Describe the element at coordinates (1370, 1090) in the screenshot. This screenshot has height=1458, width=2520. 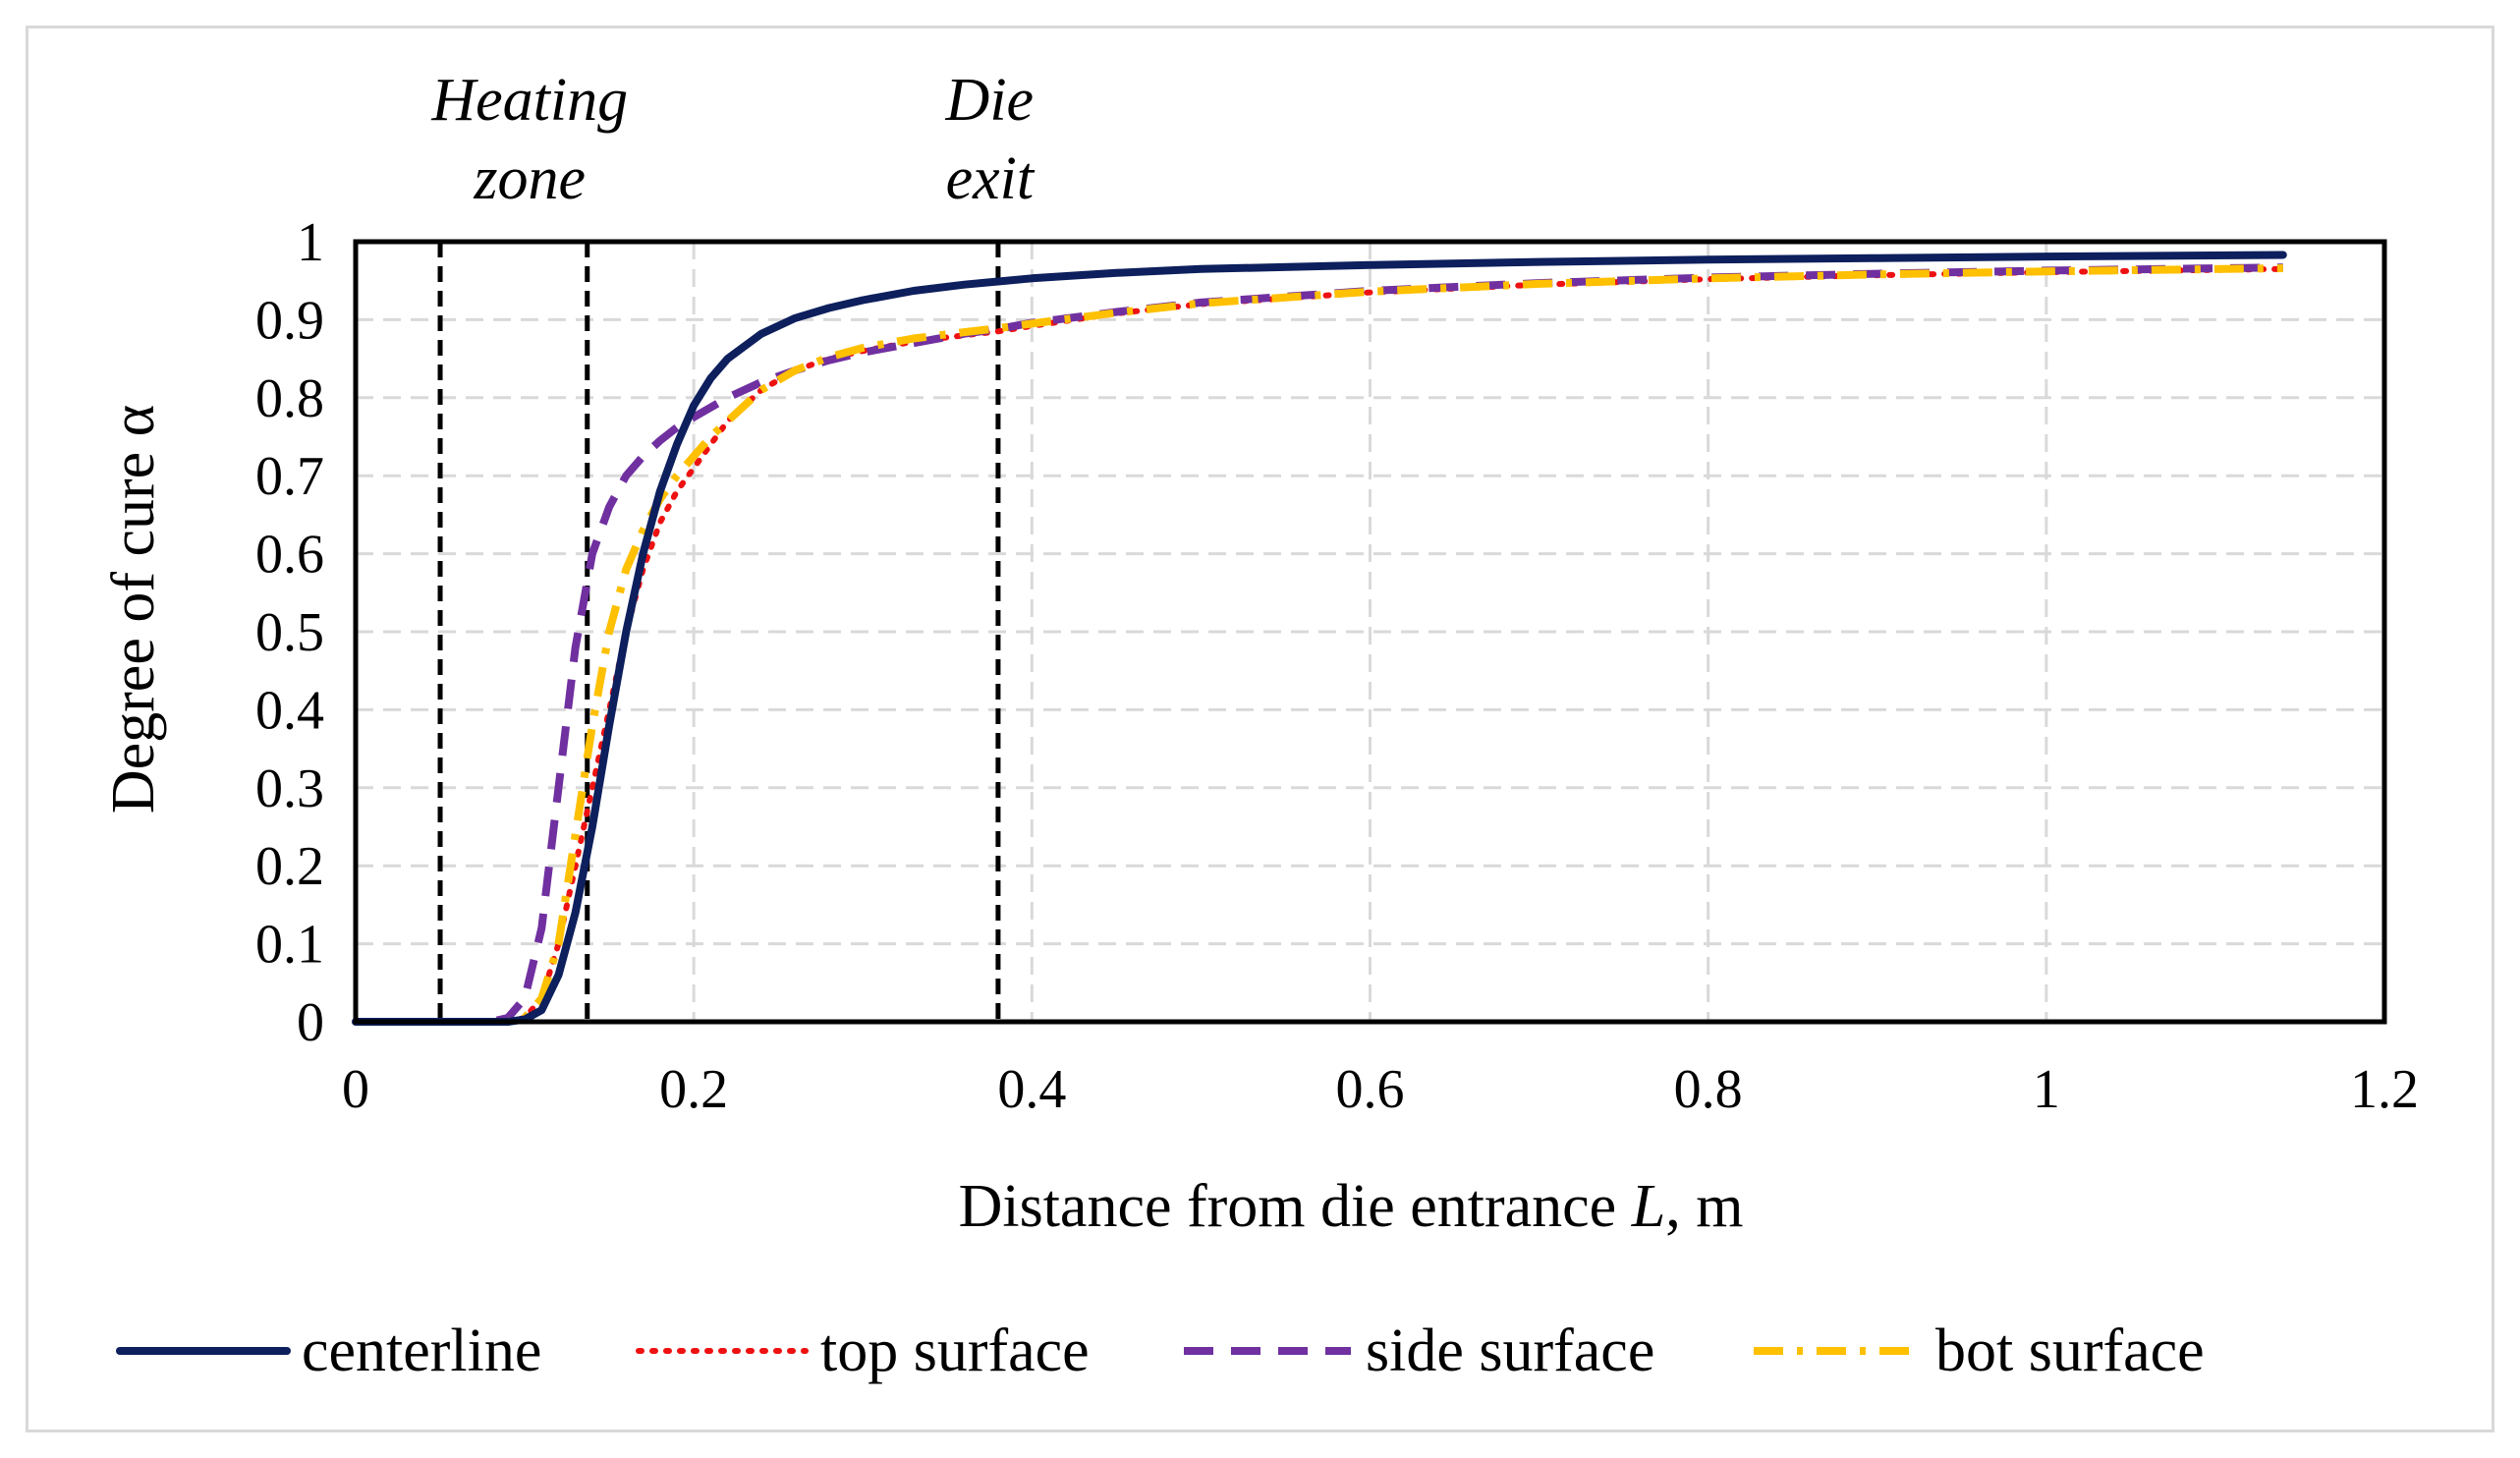
I see `x-tick-label: 0.6` at that location.